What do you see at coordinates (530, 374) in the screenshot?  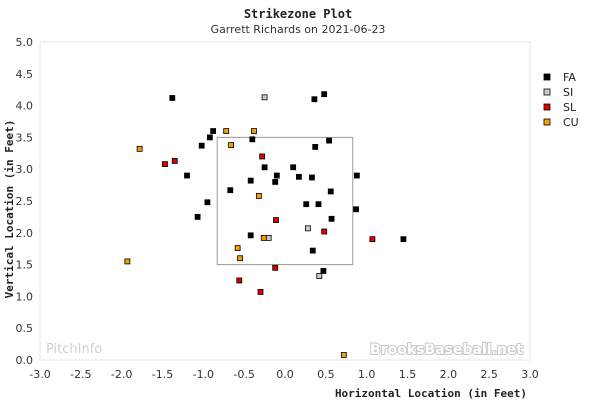 I see `x-tick-label: 3.0` at bounding box center [530, 374].